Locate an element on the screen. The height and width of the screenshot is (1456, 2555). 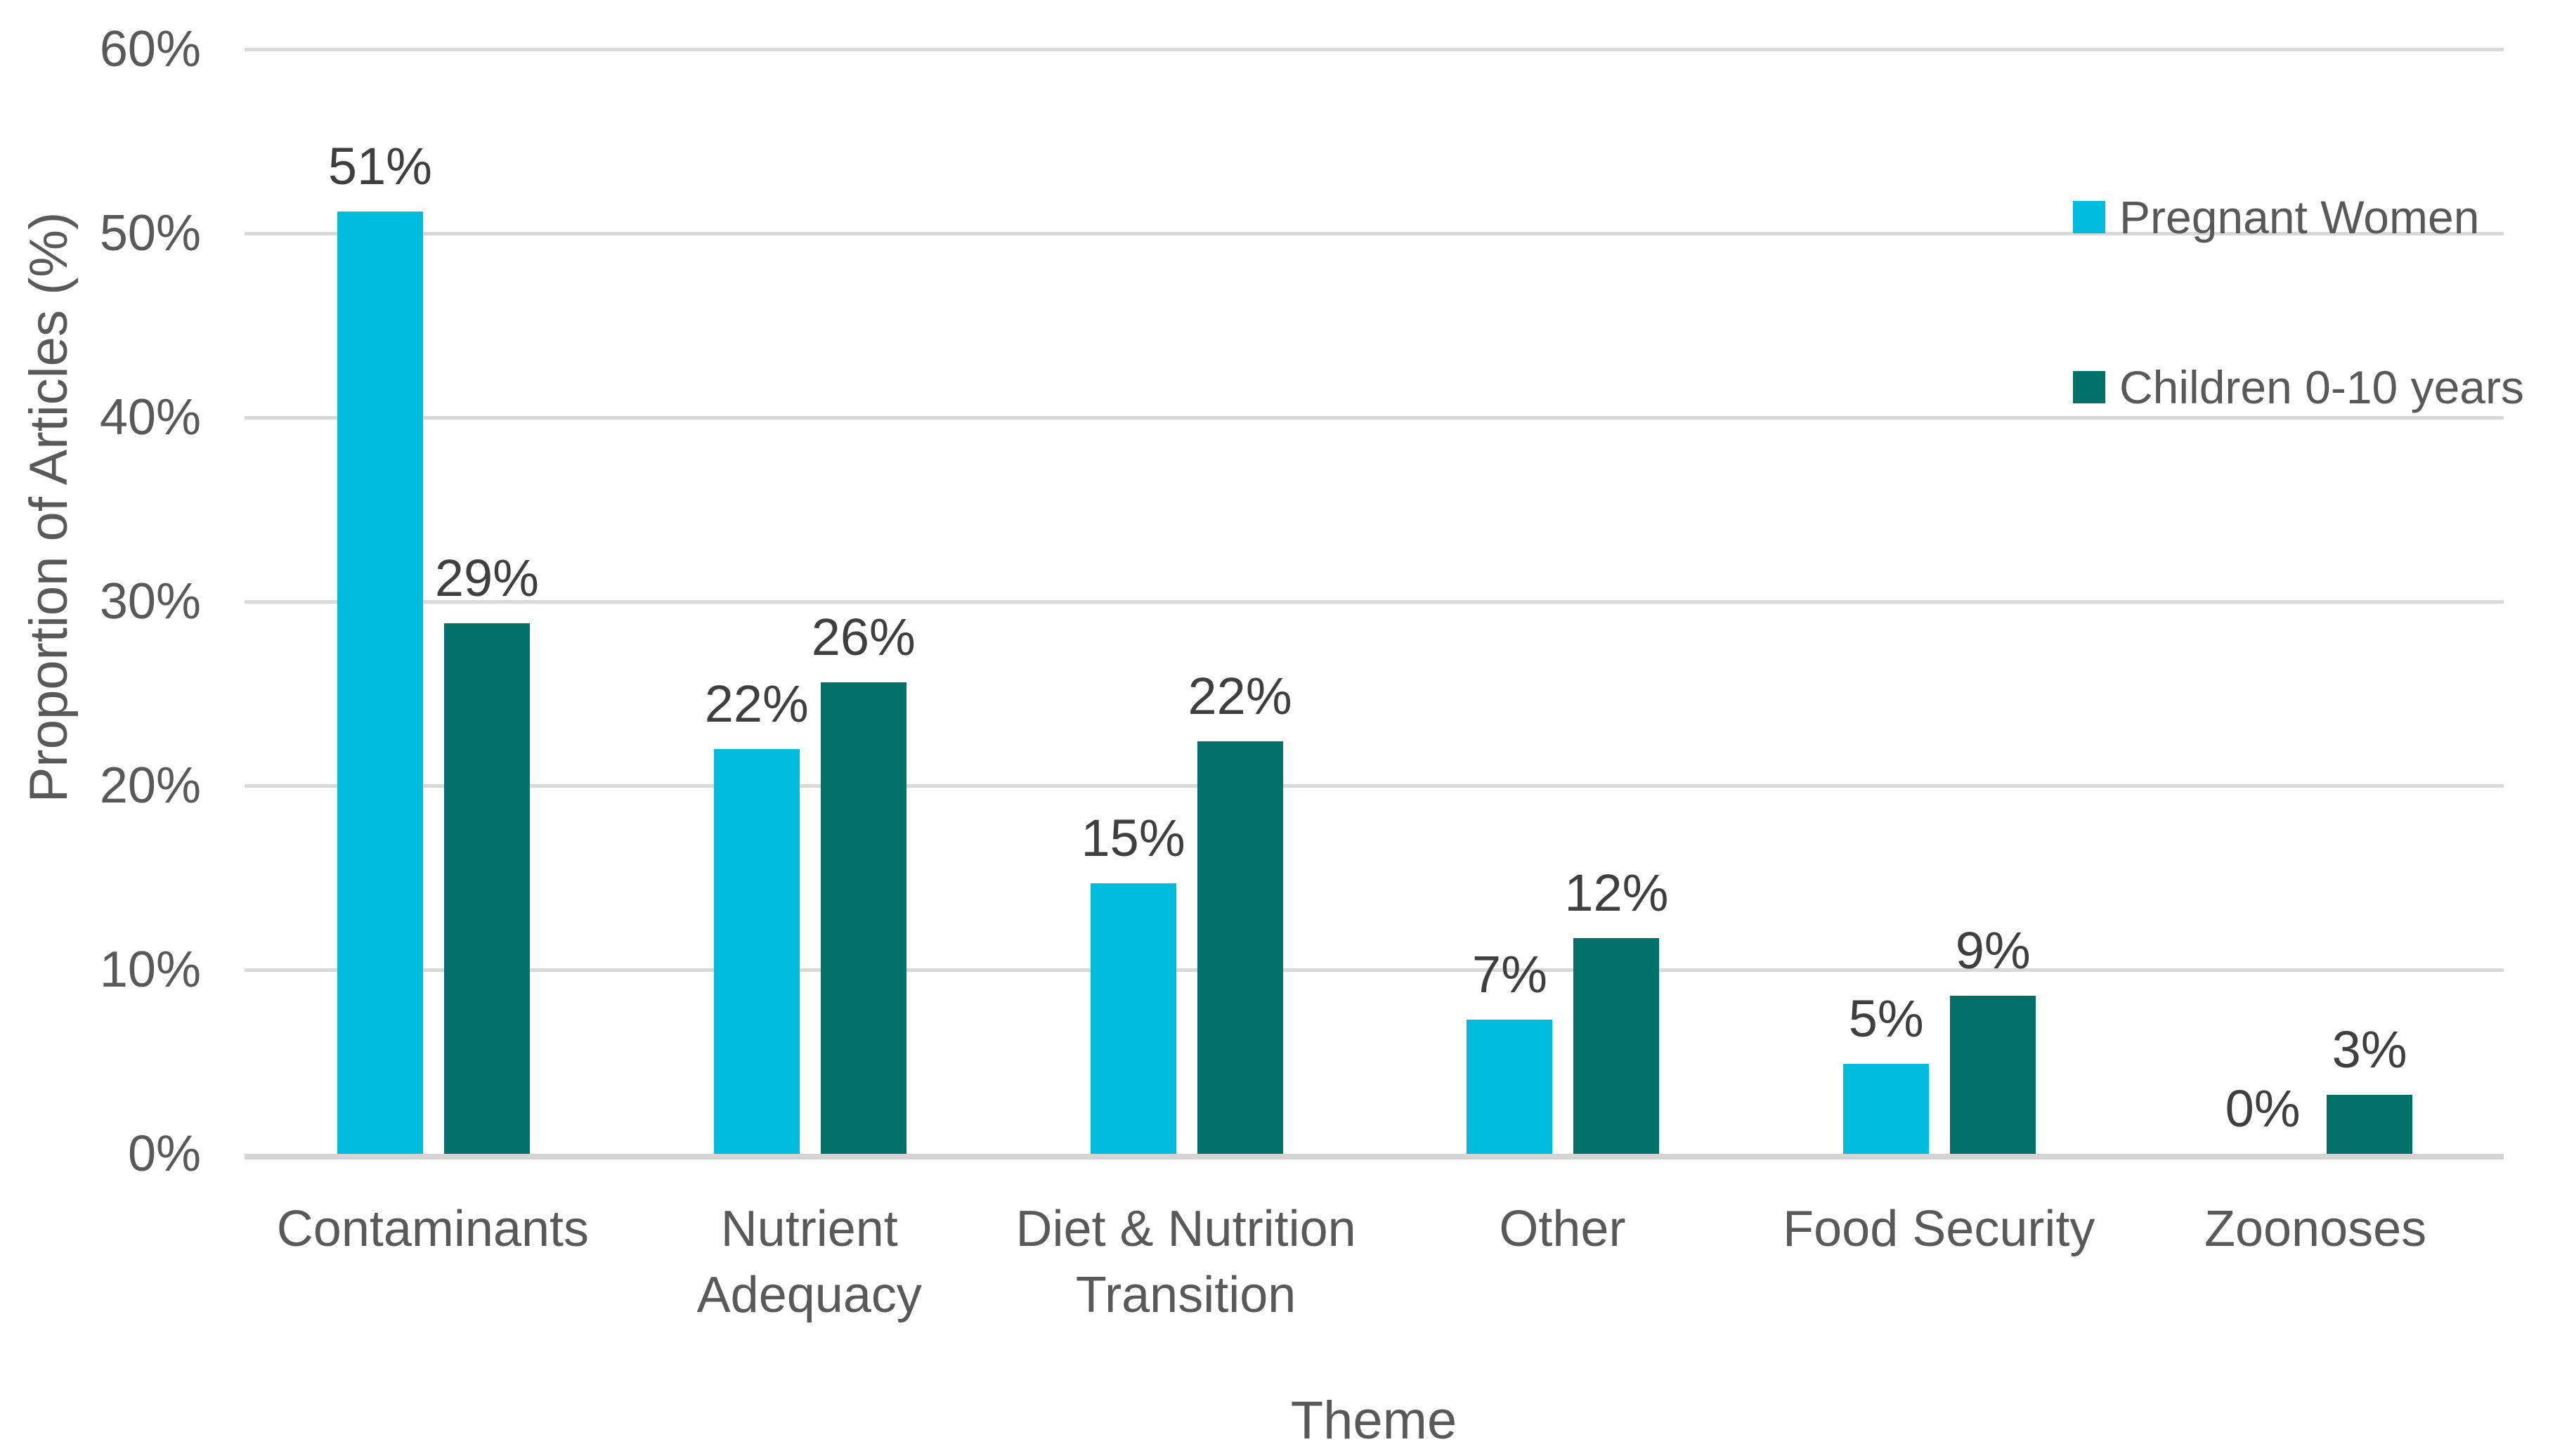
data-label-nutrient-adequacy-pregnant-women: 22% is located at coordinates (757, 704).